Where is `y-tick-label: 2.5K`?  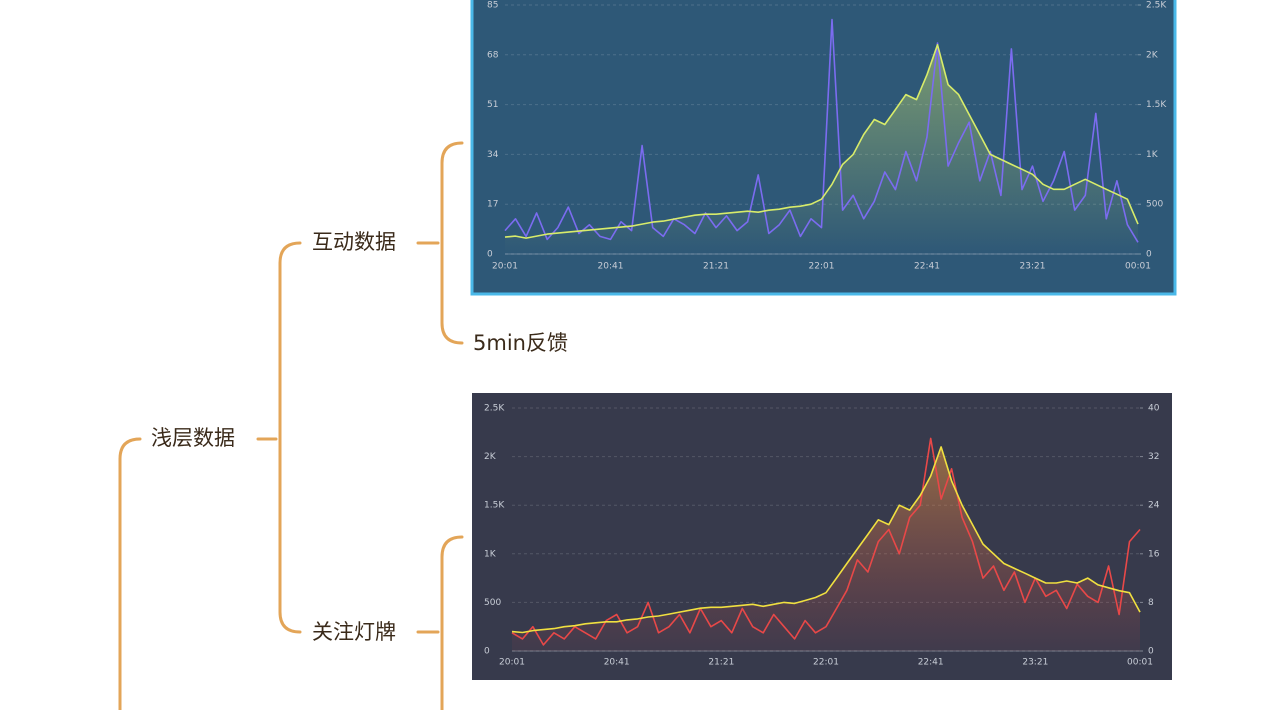
y-tick-label: 2.5K is located at coordinates (494, 409).